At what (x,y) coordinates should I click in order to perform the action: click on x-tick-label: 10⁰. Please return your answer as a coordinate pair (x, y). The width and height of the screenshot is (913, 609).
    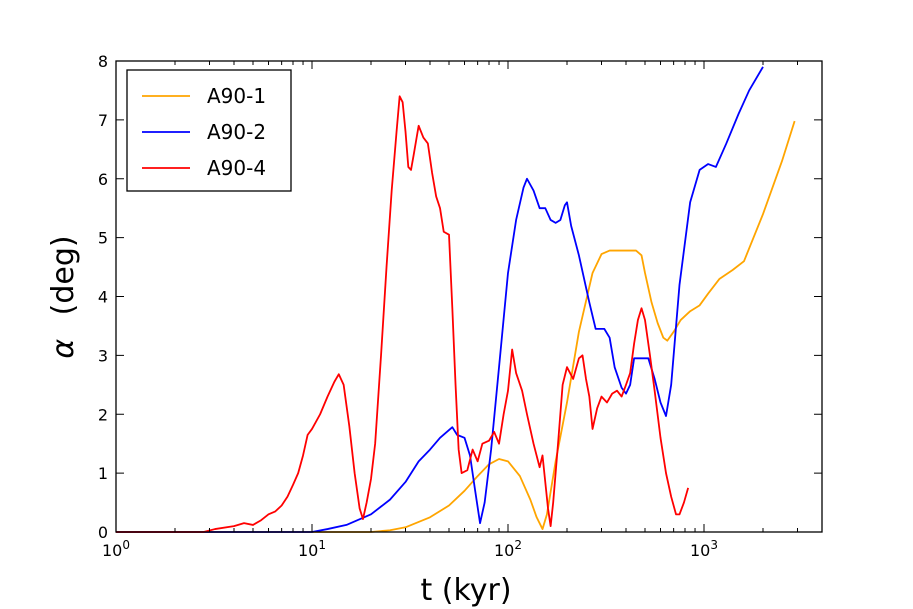
    Looking at the image, I should click on (116, 549).